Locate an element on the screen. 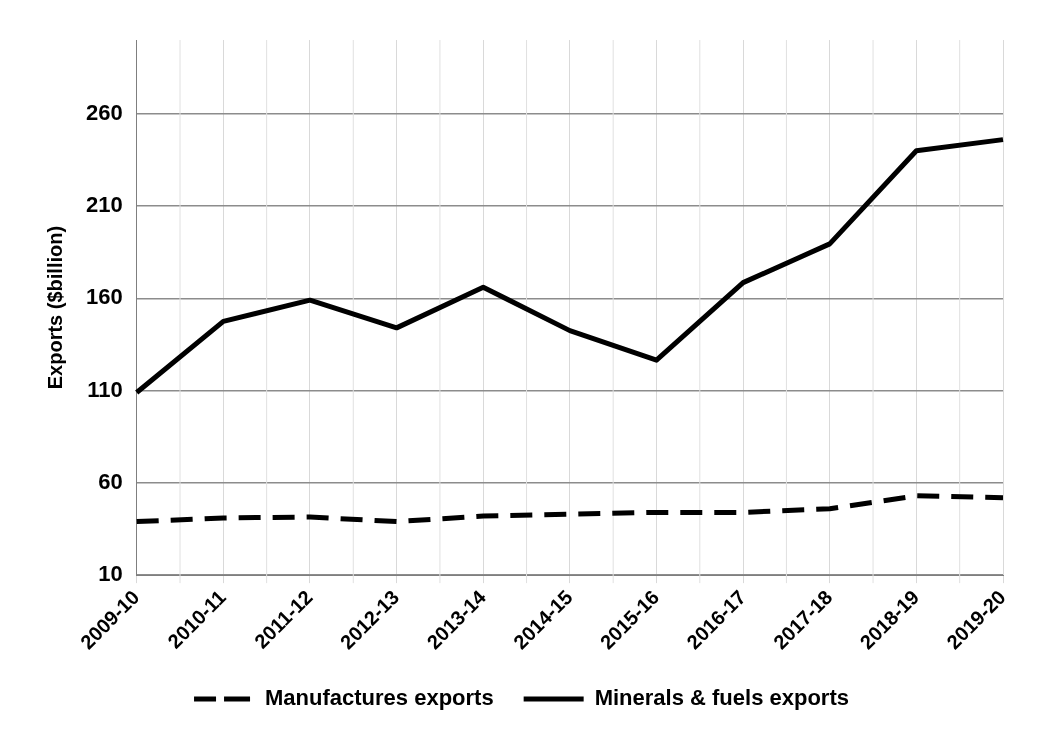 The image size is (1043, 740). y-tick-label: 160 is located at coordinates (104, 297).